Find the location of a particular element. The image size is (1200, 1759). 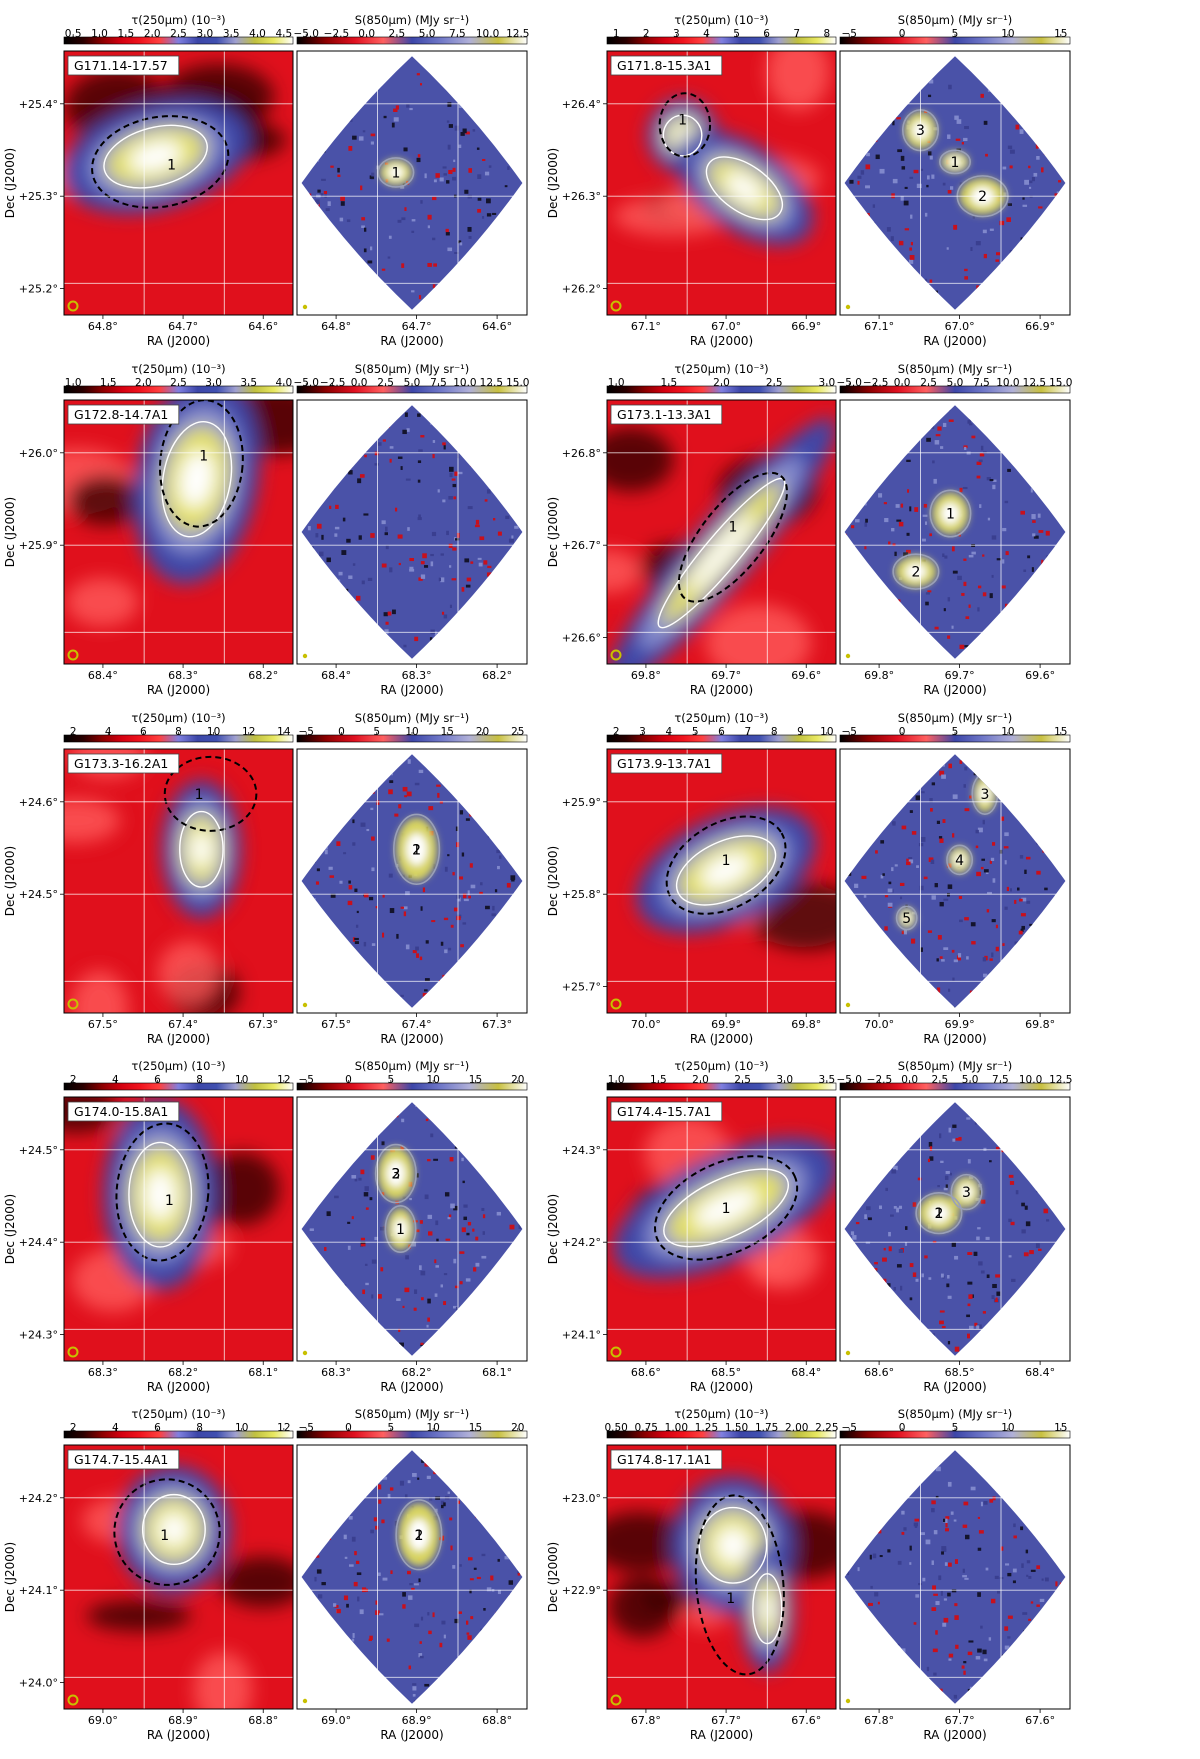

field-name: G173.9-13.7A1 is located at coordinates (664, 763).